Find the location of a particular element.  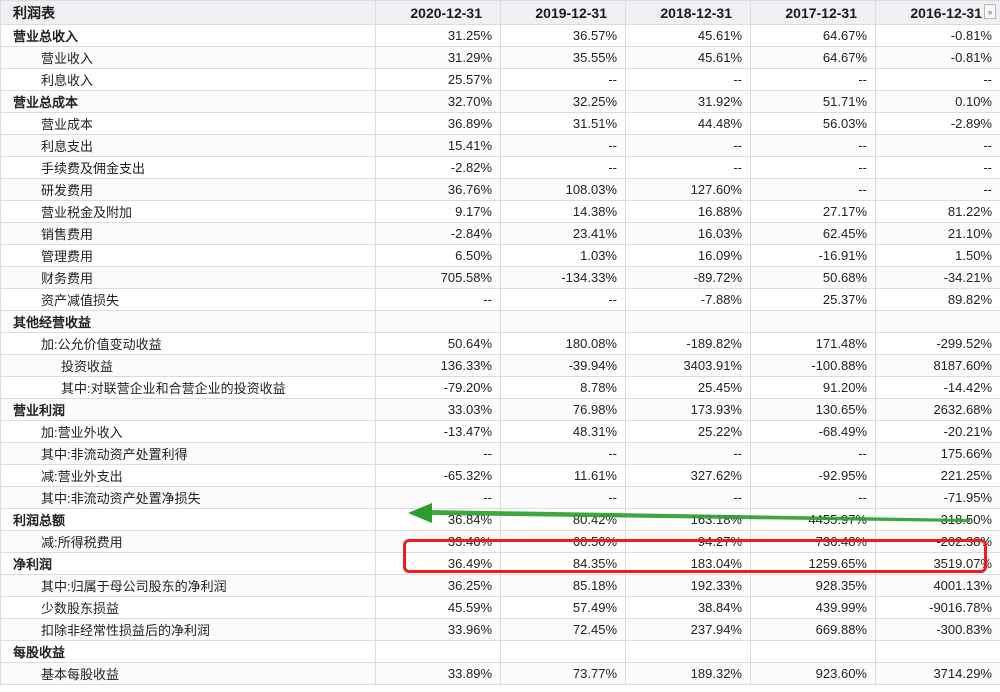

value-cell-2018: 44.48% is located at coordinates (688, 123).